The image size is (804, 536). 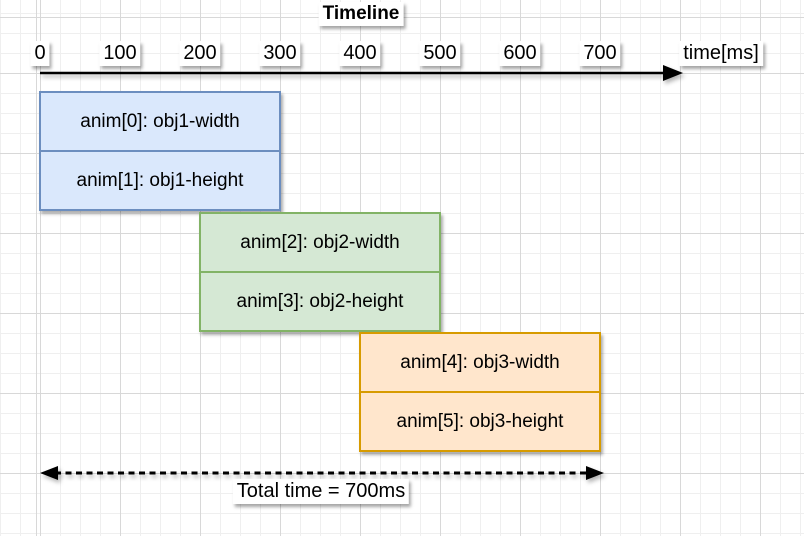 What do you see at coordinates (480, 420) in the screenshot?
I see `anim-bar-5: anim[5]: obj3-height` at bounding box center [480, 420].